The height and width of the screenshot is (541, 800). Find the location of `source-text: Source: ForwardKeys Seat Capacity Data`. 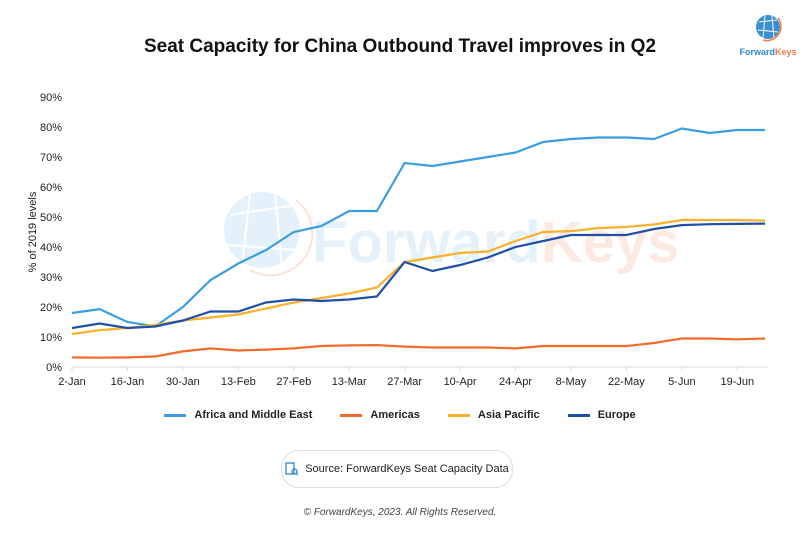

source-text: Source: ForwardKeys Seat Capacity Data is located at coordinates (407, 469).